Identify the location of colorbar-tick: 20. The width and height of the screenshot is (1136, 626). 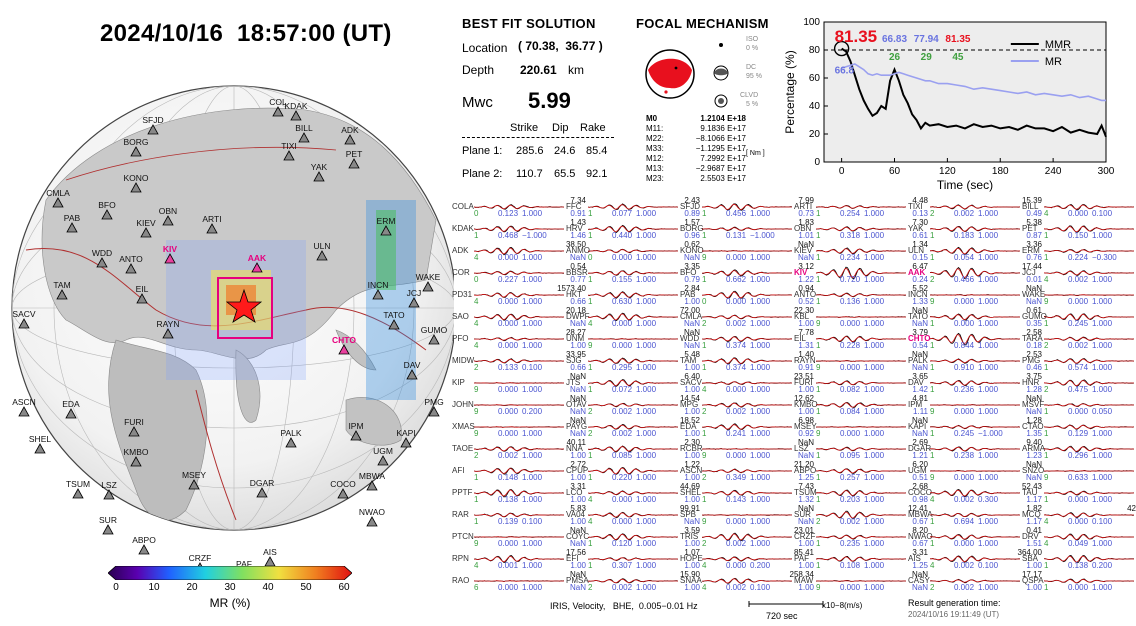
(192, 587).